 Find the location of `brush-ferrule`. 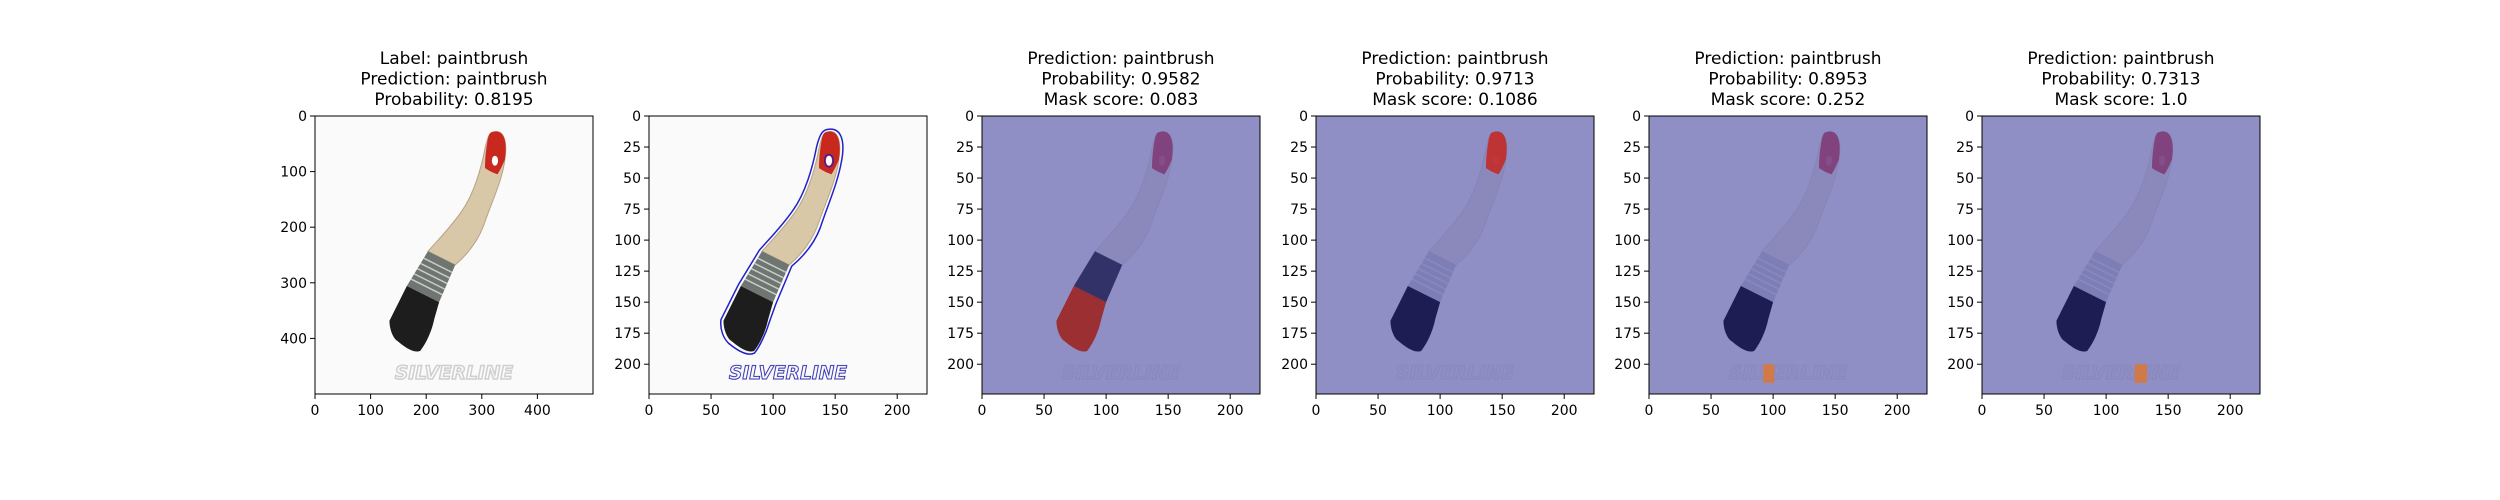

brush-ferrule is located at coordinates (765, 277).